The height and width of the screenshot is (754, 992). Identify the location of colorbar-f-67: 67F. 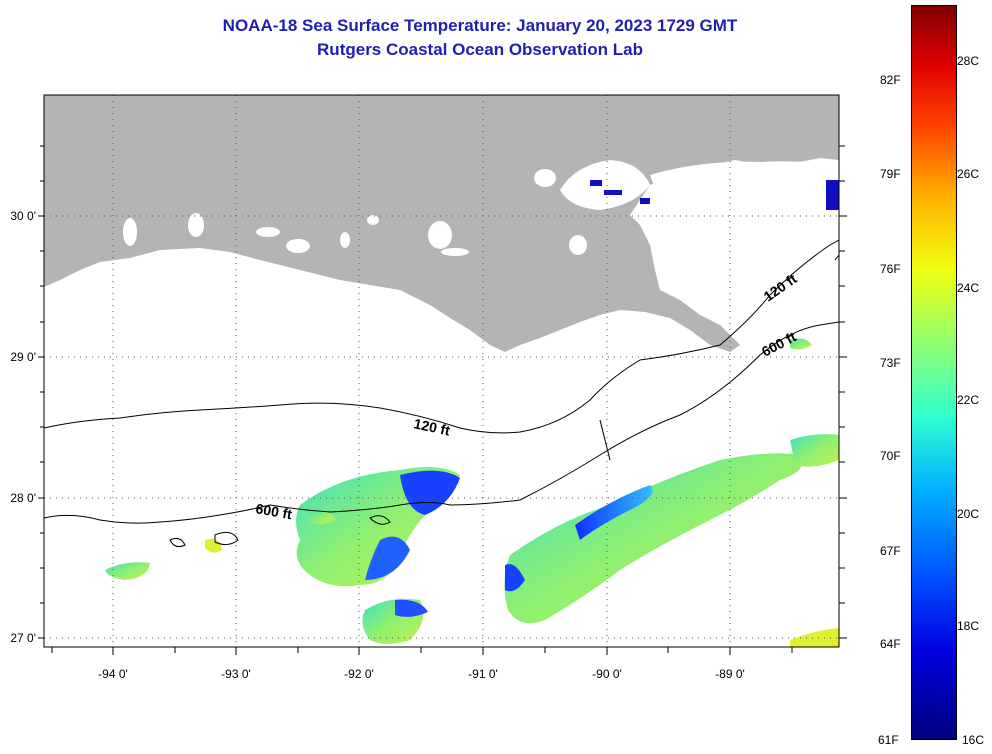
(890, 551).